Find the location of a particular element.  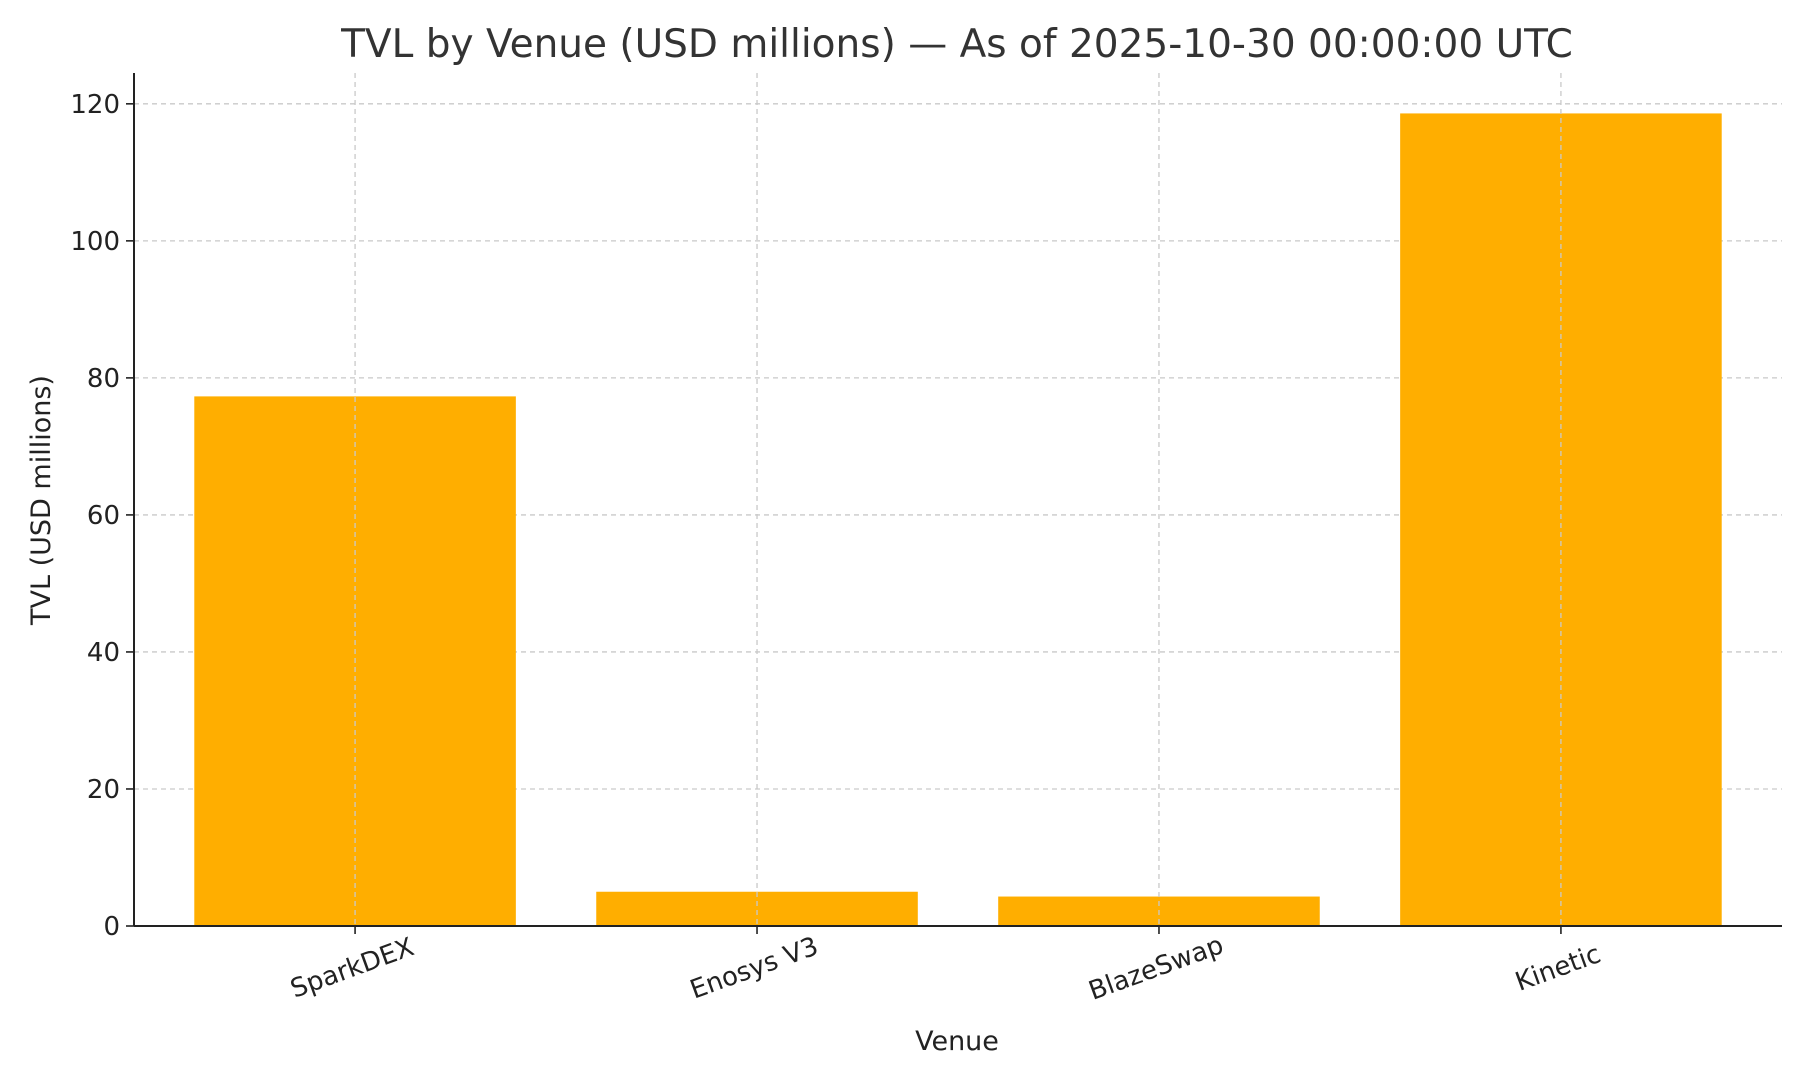

y-tick-labels: 0 20 40 60 80 100 120 is located at coordinates (95, 516).